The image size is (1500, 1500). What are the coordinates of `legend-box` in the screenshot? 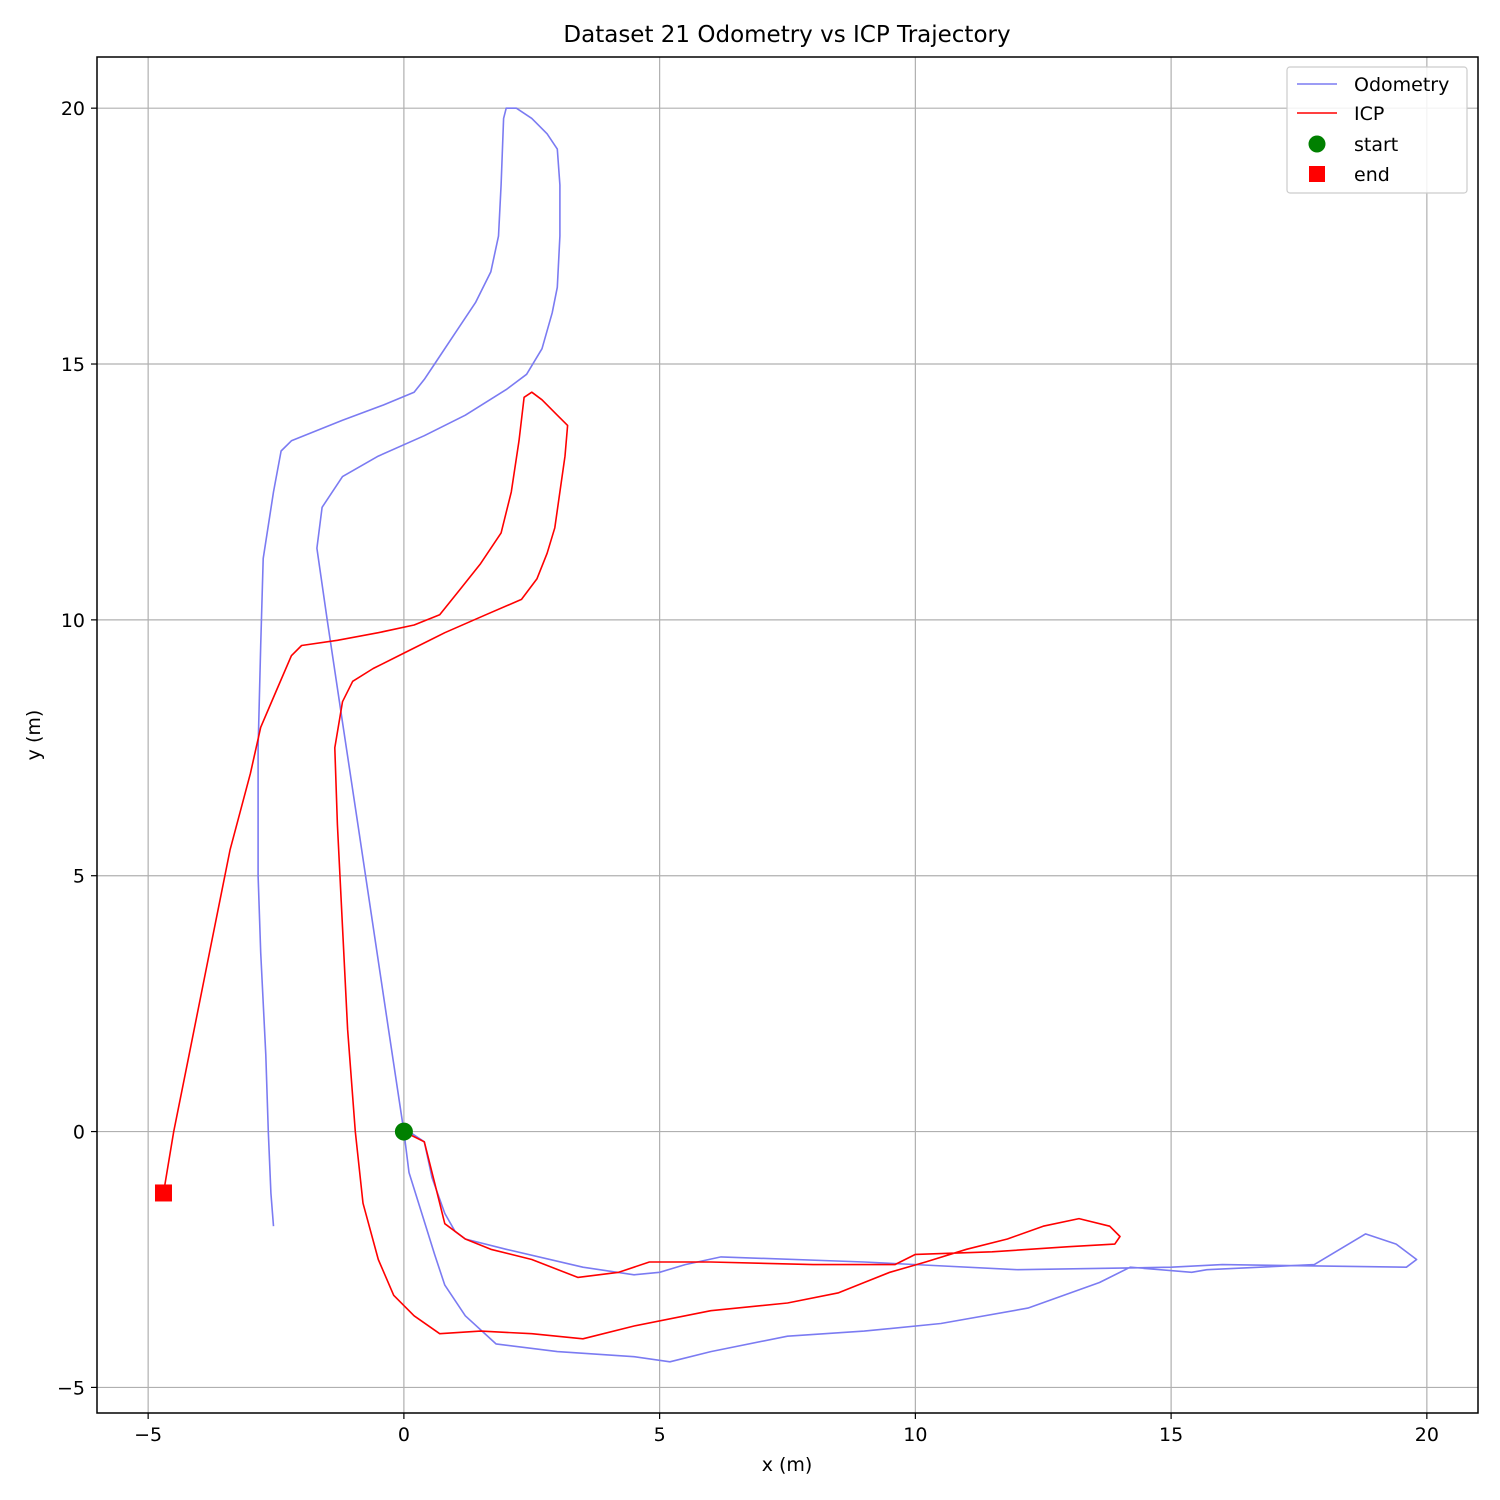 It's located at (1377, 130).